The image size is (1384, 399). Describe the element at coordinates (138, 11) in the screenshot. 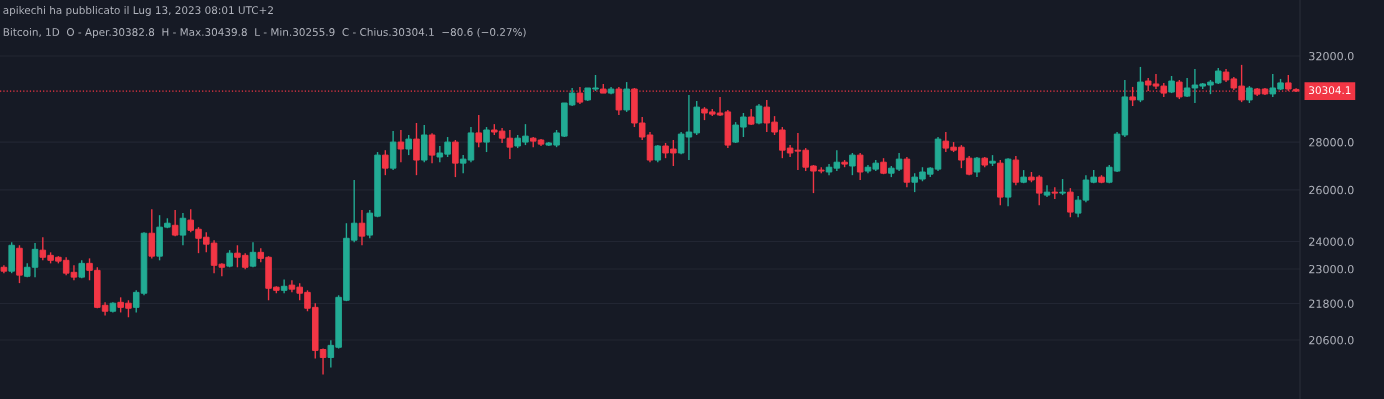

I see `text: apikechi ha pubblicato il Lug 13, 2023 08:01 UTC+2` at that location.